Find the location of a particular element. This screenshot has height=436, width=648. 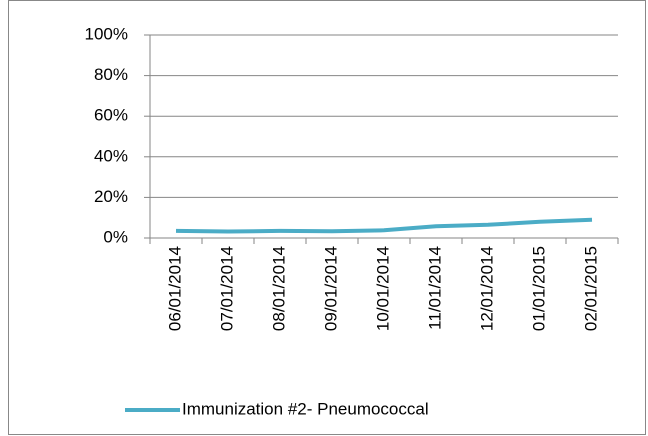

y-tick-label: 0% is located at coordinates (115, 236).